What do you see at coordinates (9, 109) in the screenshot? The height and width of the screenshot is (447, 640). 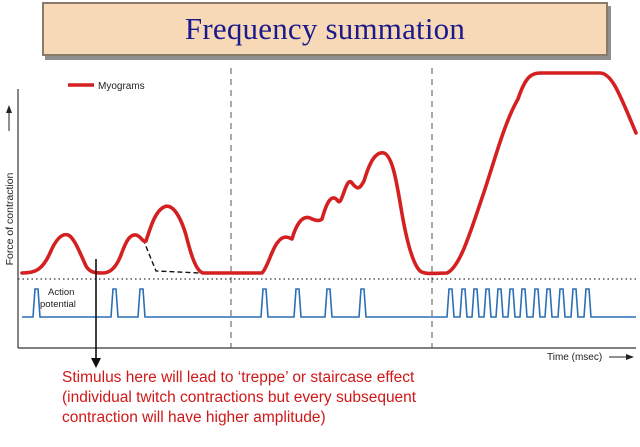 I see `y-axis-label-arrow-icon` at bounding box center [9, 109].